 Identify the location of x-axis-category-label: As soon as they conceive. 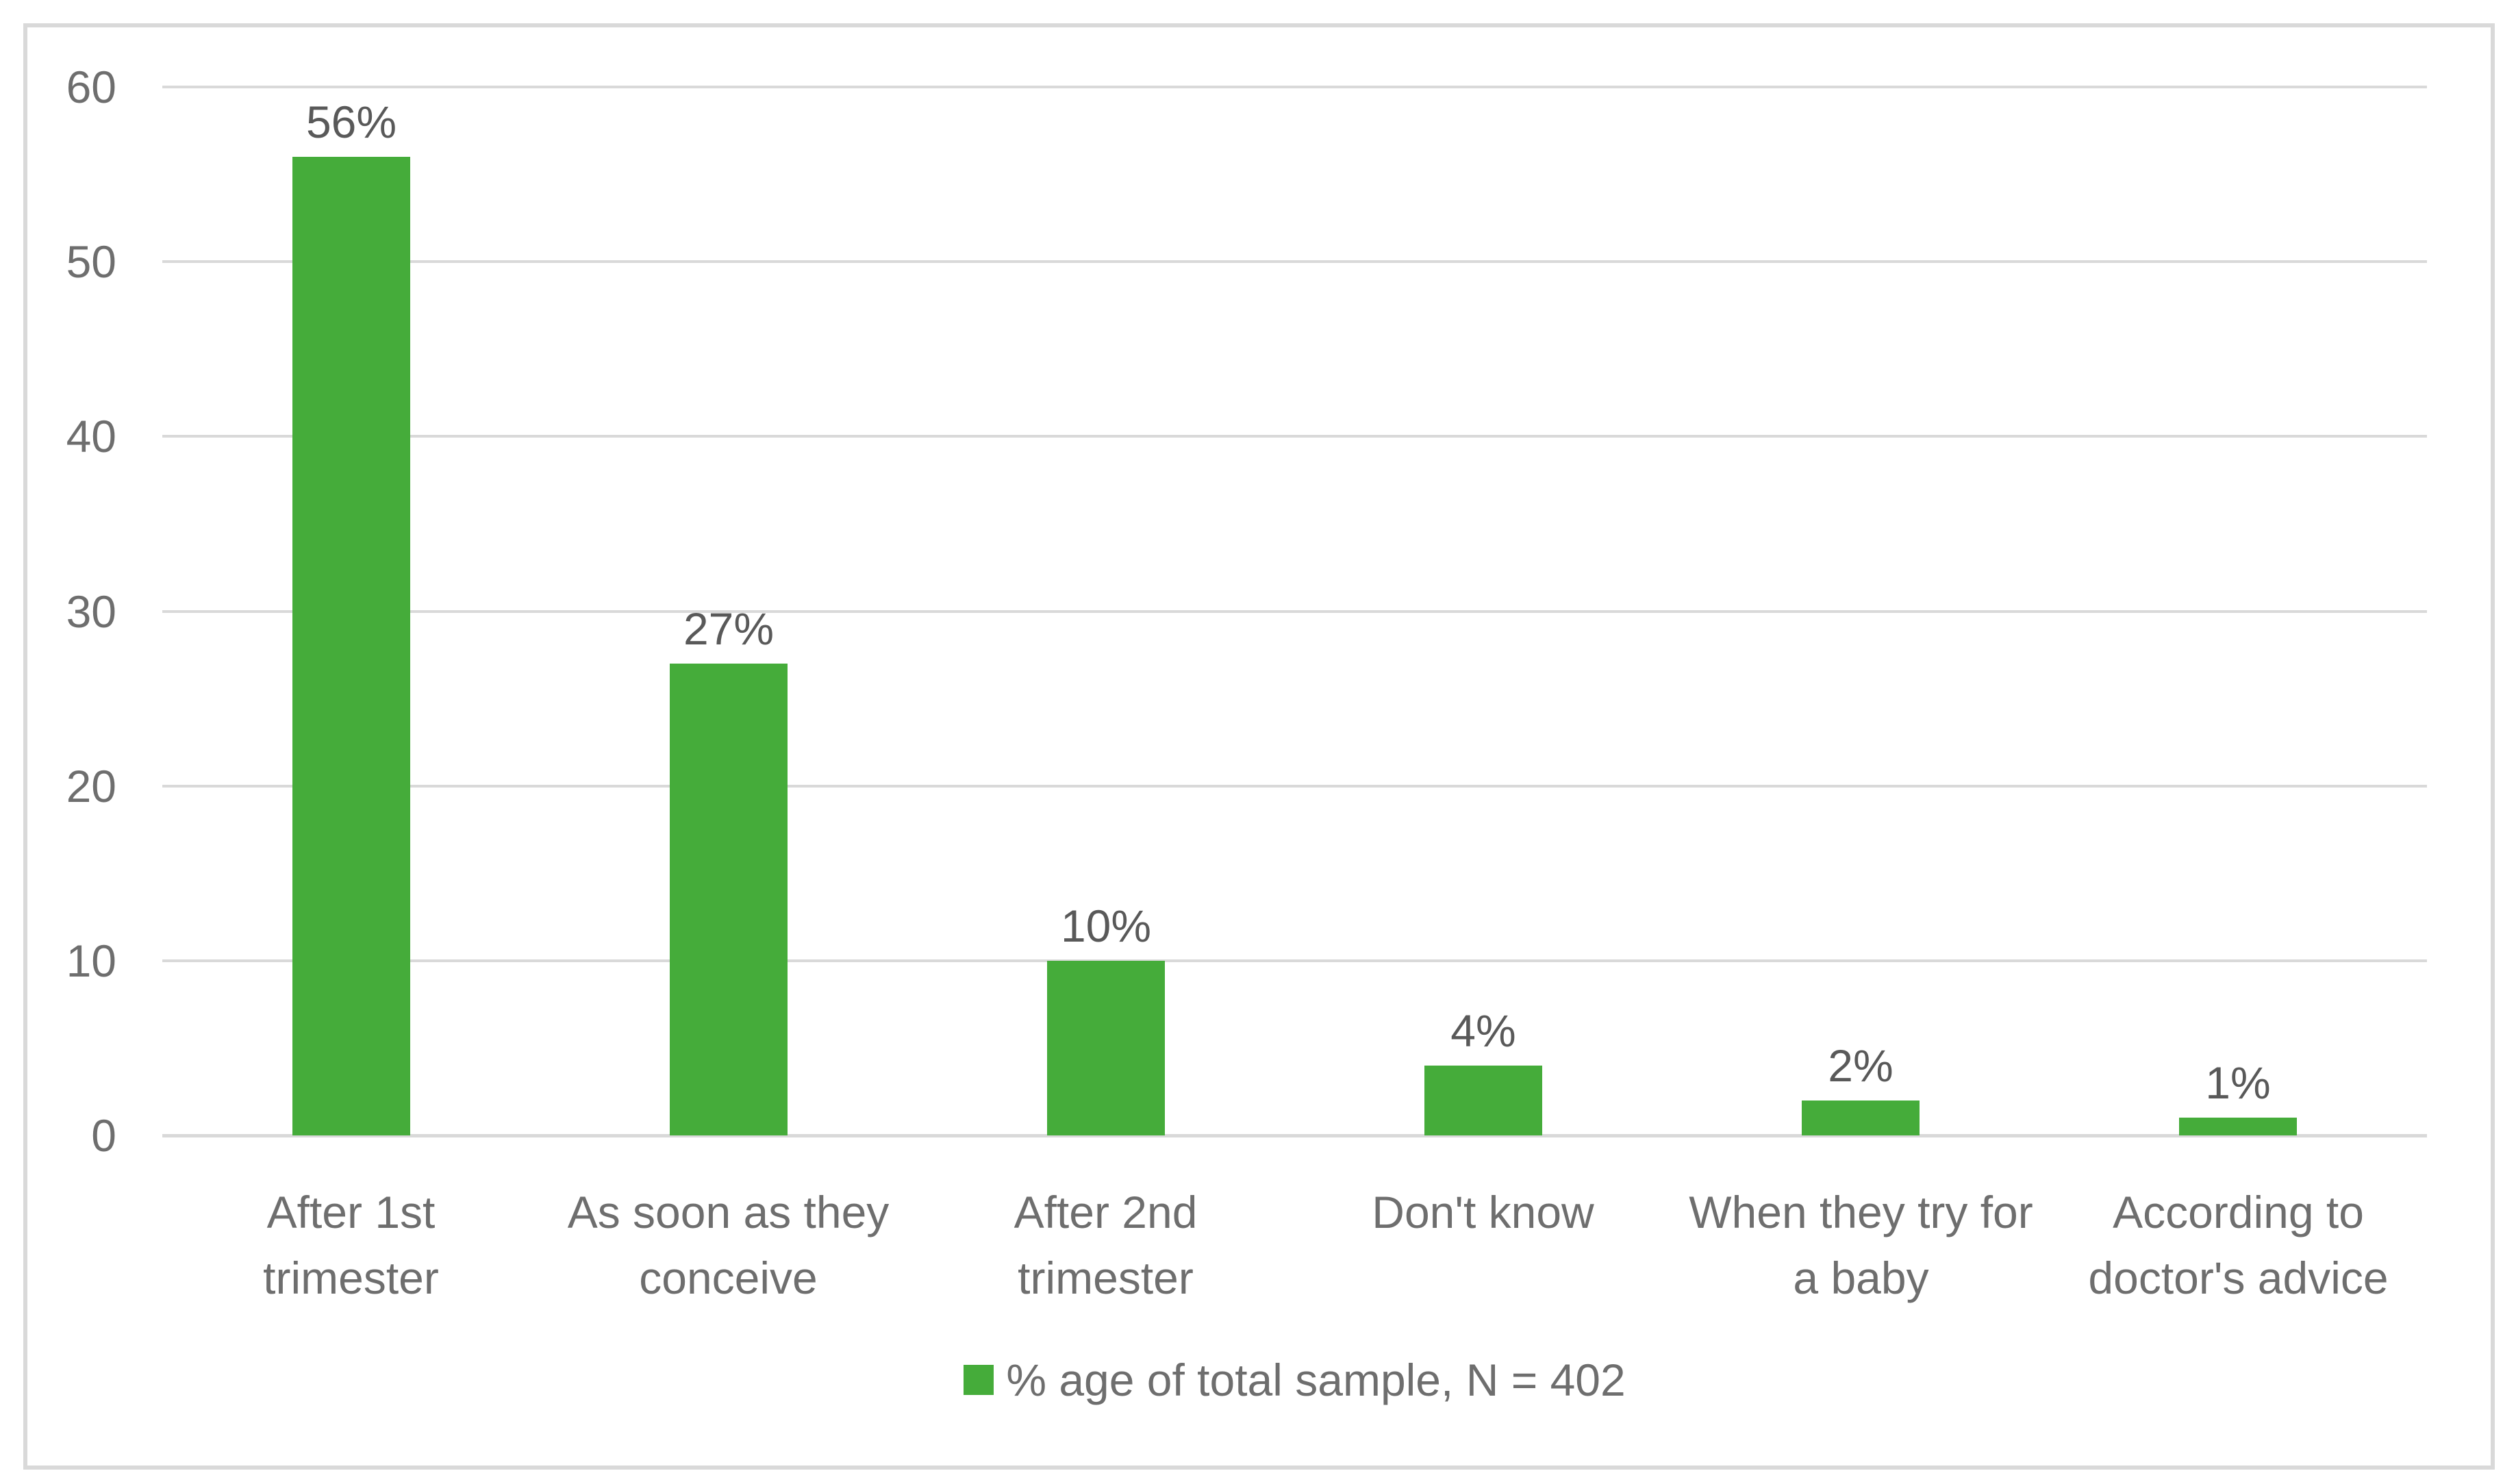
(728, 1245).